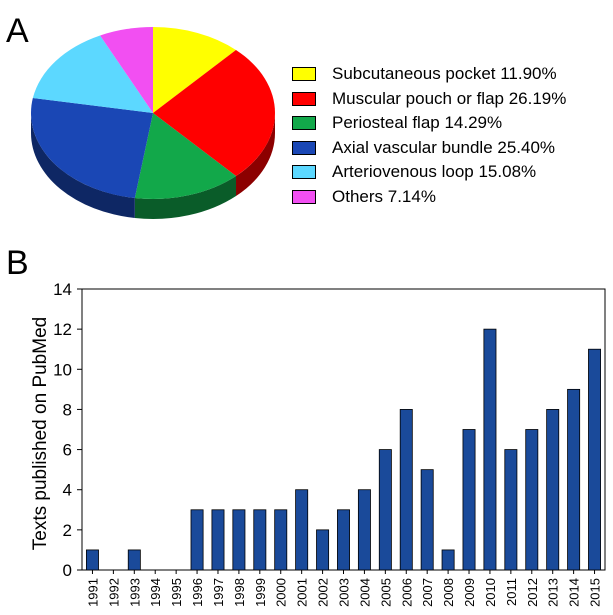 The height and width of the screenshot is (615, 613). Describe the element at coordinates (574, 592) in the screenshot. I see `x-tick-label: 2014` at that location.